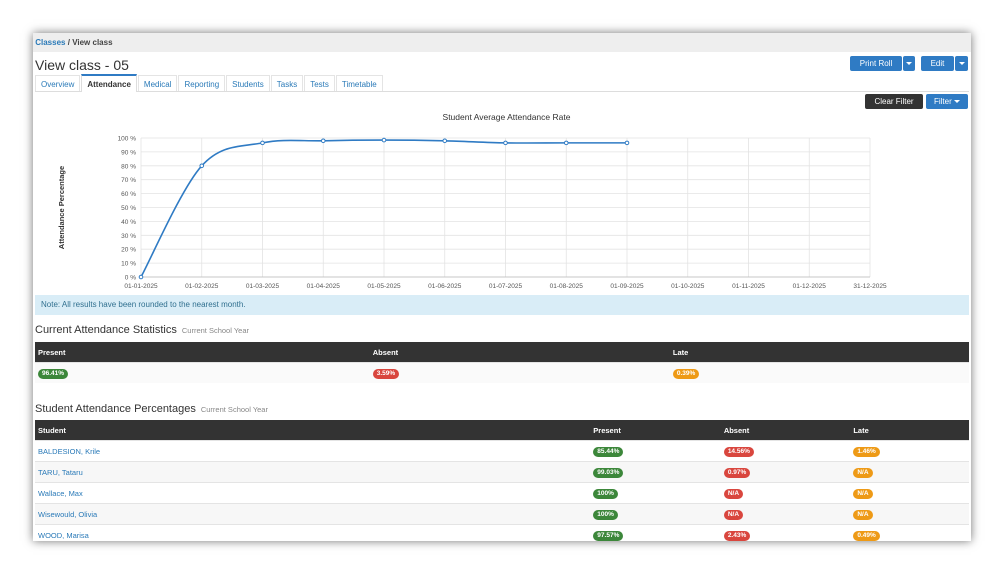 The image size is (1004, 574). What do you see at coordinates (866, 535) in the screenshot?
I see `badge: 0.49%` at bounding box center [866, 535].